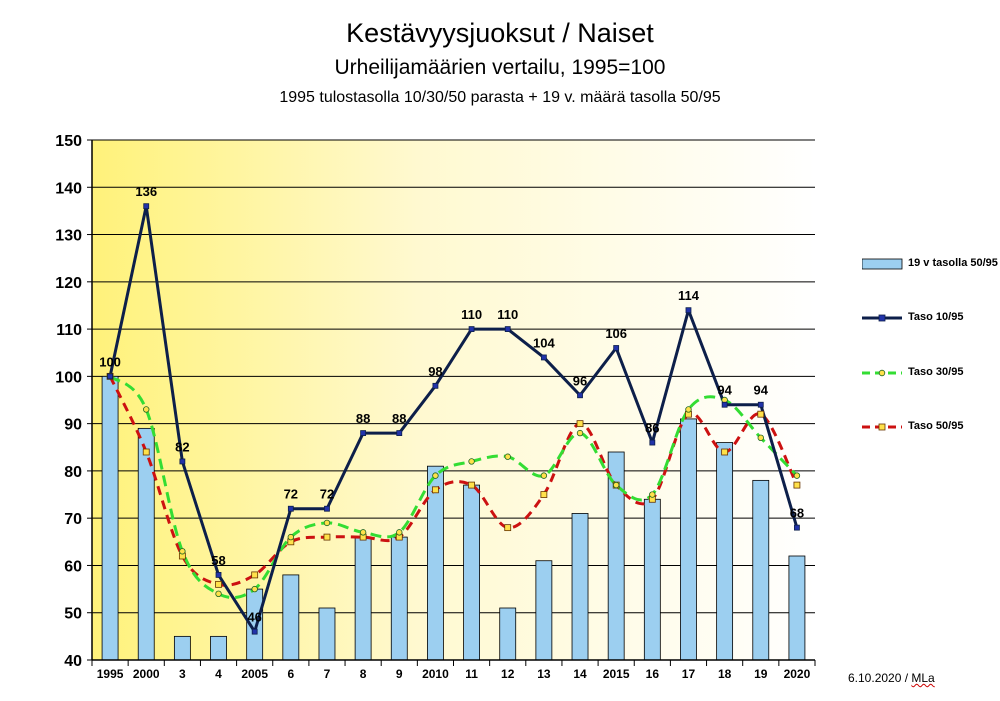 The height and width of the screenshot is (701, 1000). I want to click on y-tick-label: 90, so click(73, 425).